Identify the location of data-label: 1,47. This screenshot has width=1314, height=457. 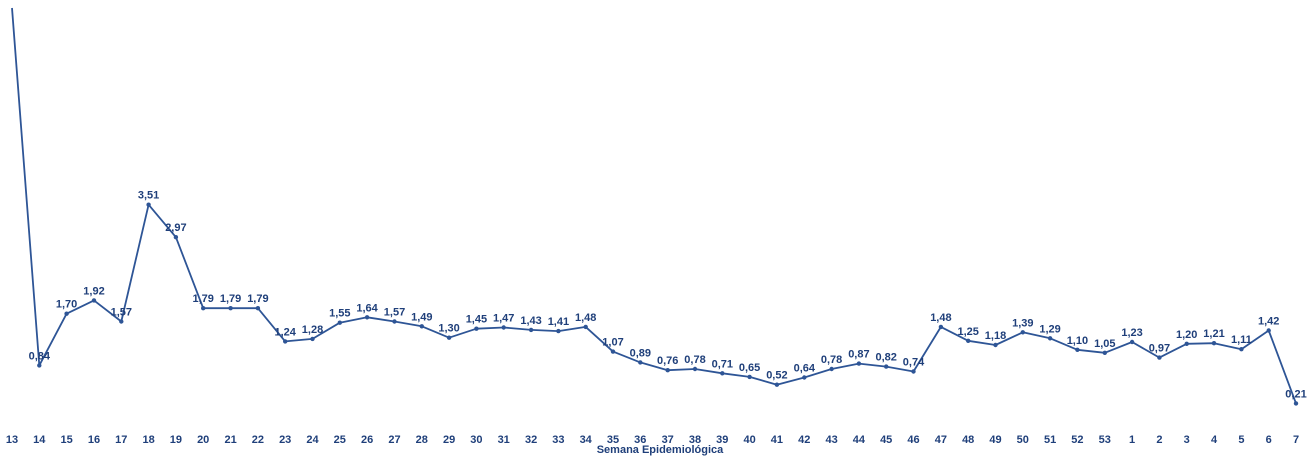
(503, 319).